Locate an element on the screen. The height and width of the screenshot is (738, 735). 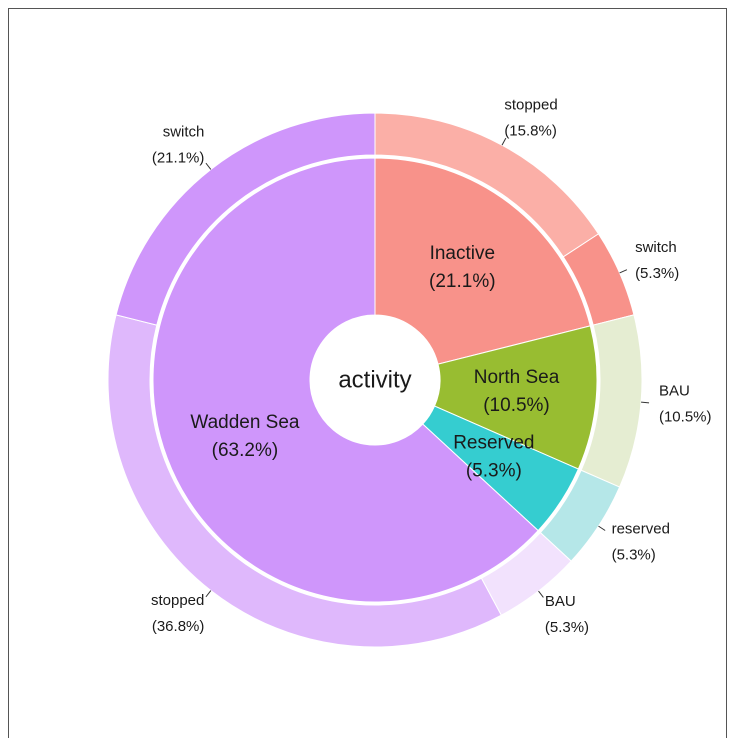
outer-segment is located at coordinates (245, 219).